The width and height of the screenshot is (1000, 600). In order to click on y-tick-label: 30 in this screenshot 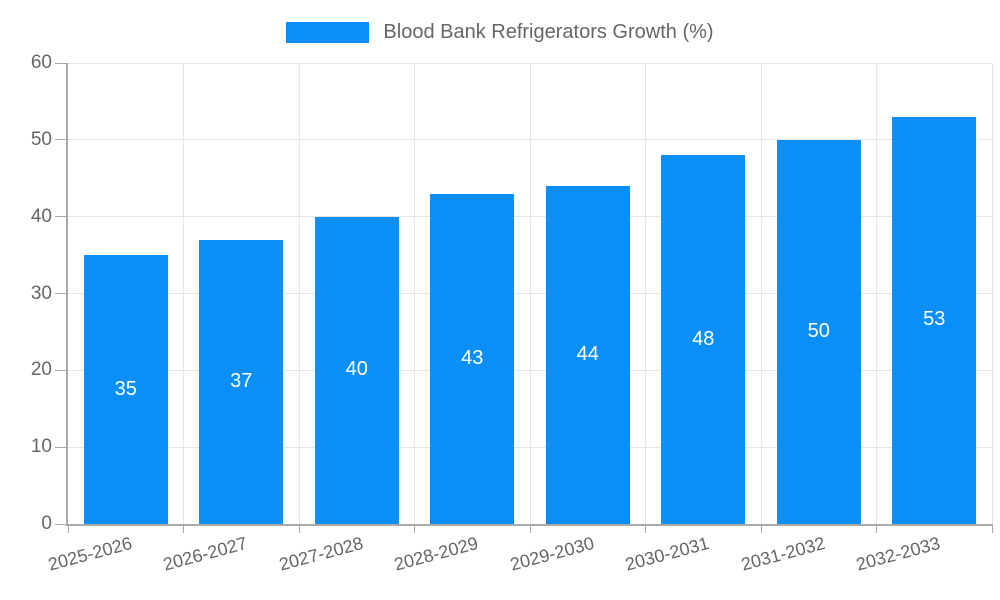, I will do `click(41, 293)`.